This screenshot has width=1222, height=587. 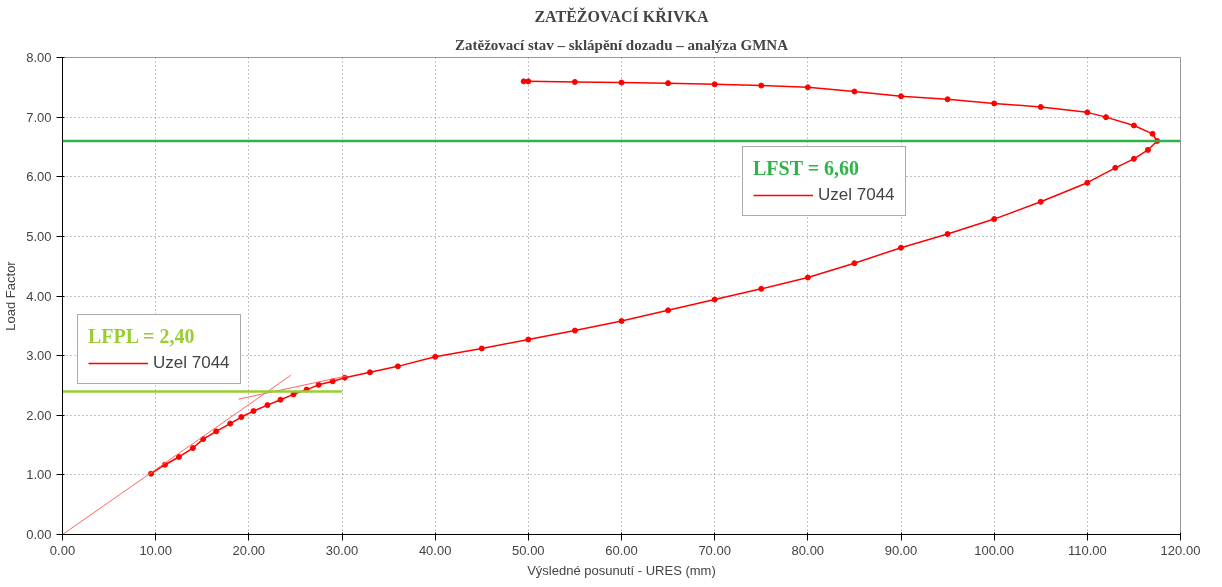 What do you see at coordinates (621, 570) in the screenshot?
I see `x-axis-title: Výsledné posunutí - URES (mm)` at bounding box center [621, 570].